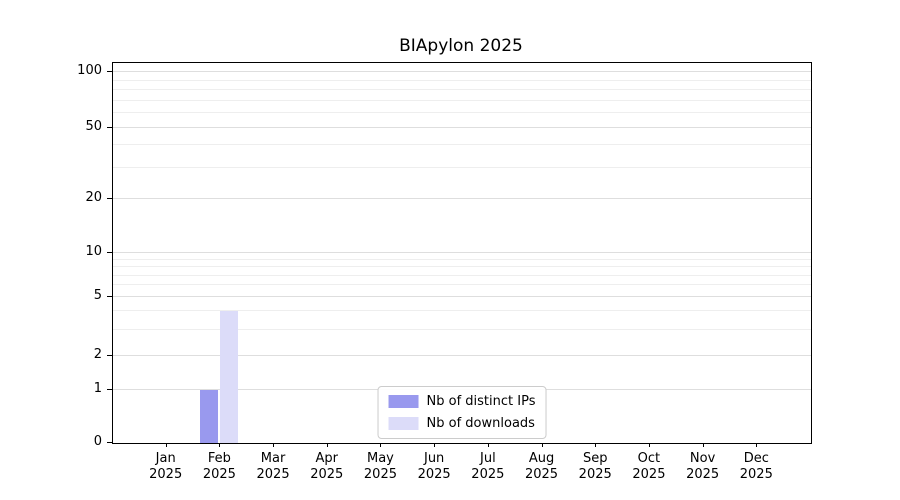 This screenshot has height=500, width=900. What do you see at coordinates (165, 458) in the screenshot?
I see `x-label-month: Jan` at bounding box center [165, 458].